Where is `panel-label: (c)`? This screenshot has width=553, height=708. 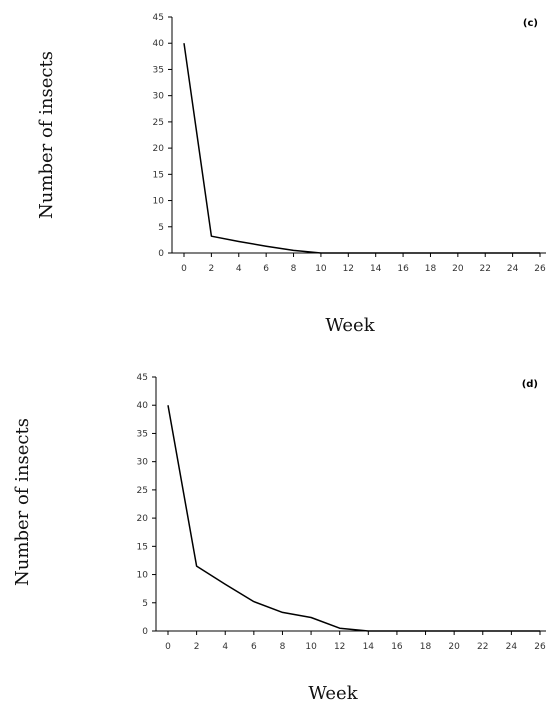 panel-label: (c) is located at coordinates (530, 23).